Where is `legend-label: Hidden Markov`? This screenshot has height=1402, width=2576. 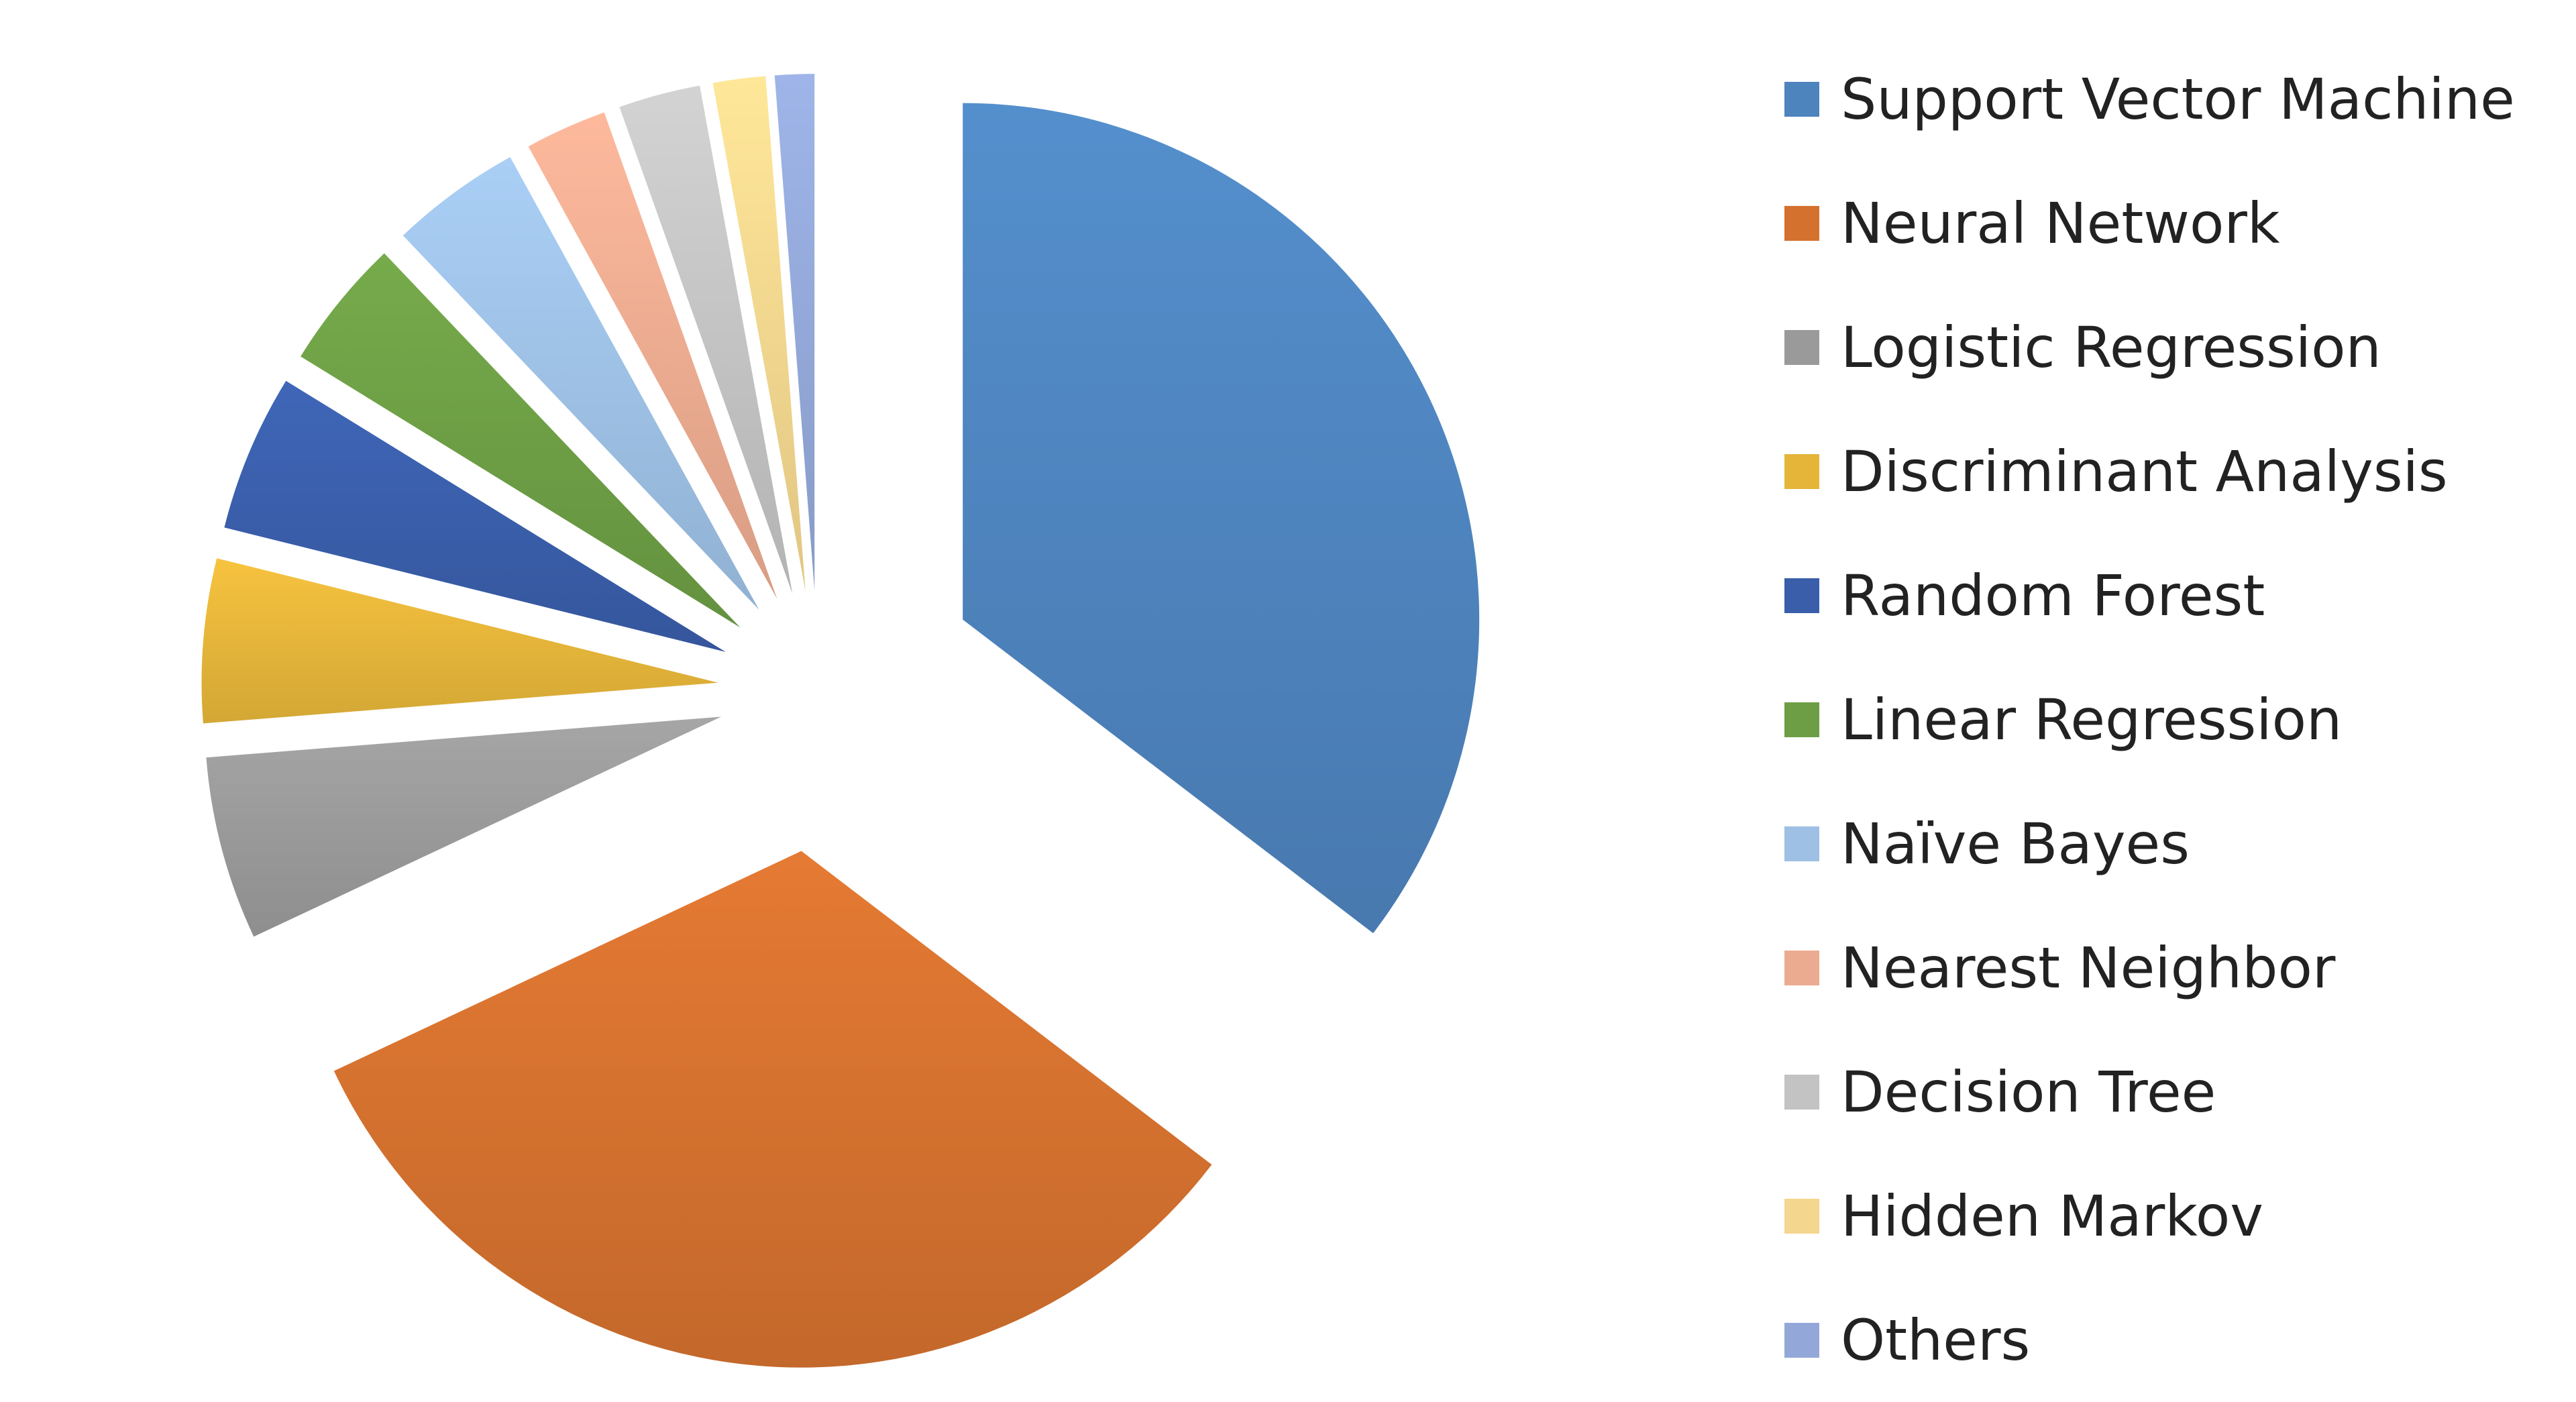 legend-label: Hidden Markov is located at coordinates (2052, 1216).